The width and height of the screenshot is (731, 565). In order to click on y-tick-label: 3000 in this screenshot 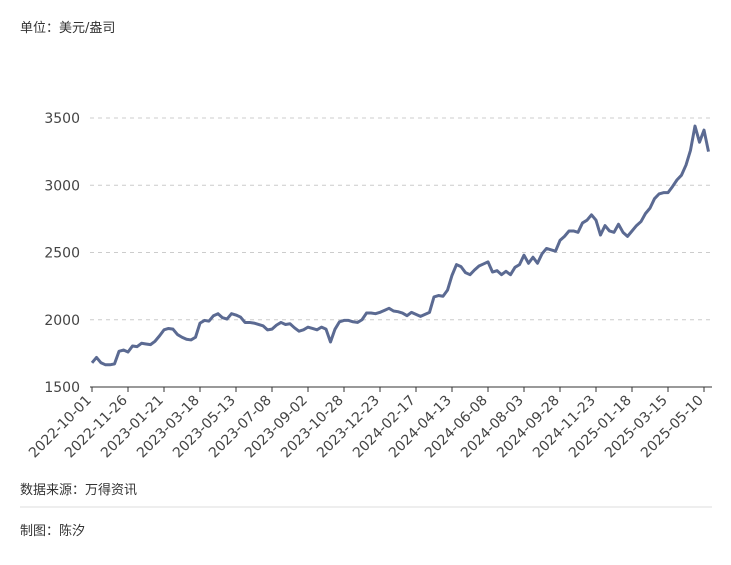, I will do `click(62, 186)`.